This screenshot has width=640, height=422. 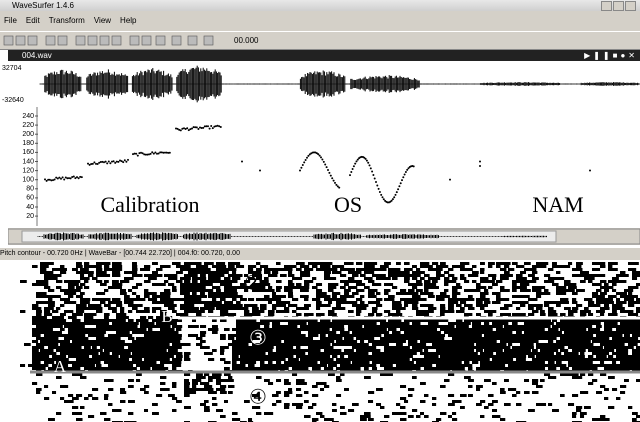 What do you see at coordinates (611, 55) in the screenshot?
I see `playback-controls: ▶❚❚■●✕` at bounding box center [611, 55].